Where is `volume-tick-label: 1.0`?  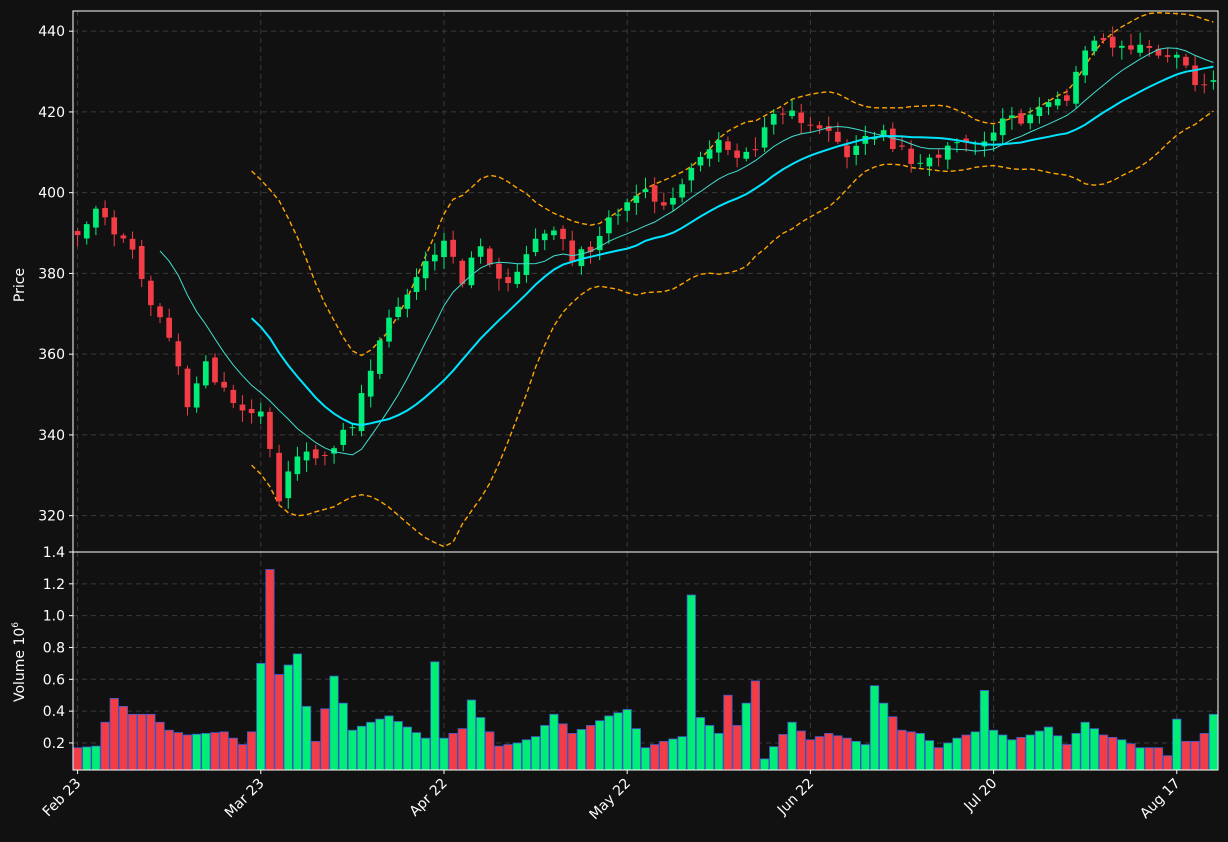 volume-tick-label: 1.0 is located at coordinates (54, 617).